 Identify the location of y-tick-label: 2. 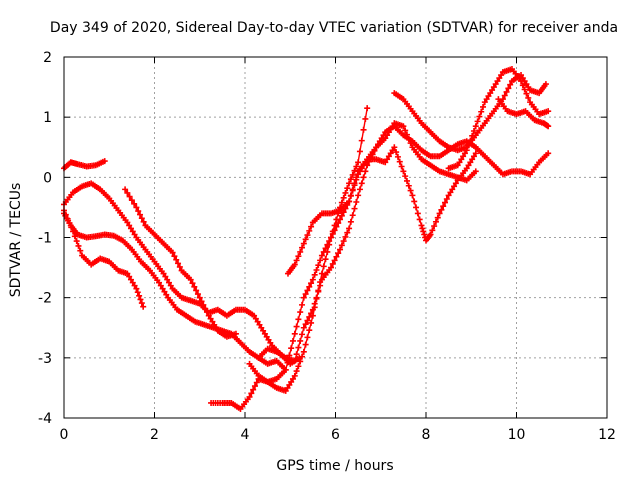
(47, 58).